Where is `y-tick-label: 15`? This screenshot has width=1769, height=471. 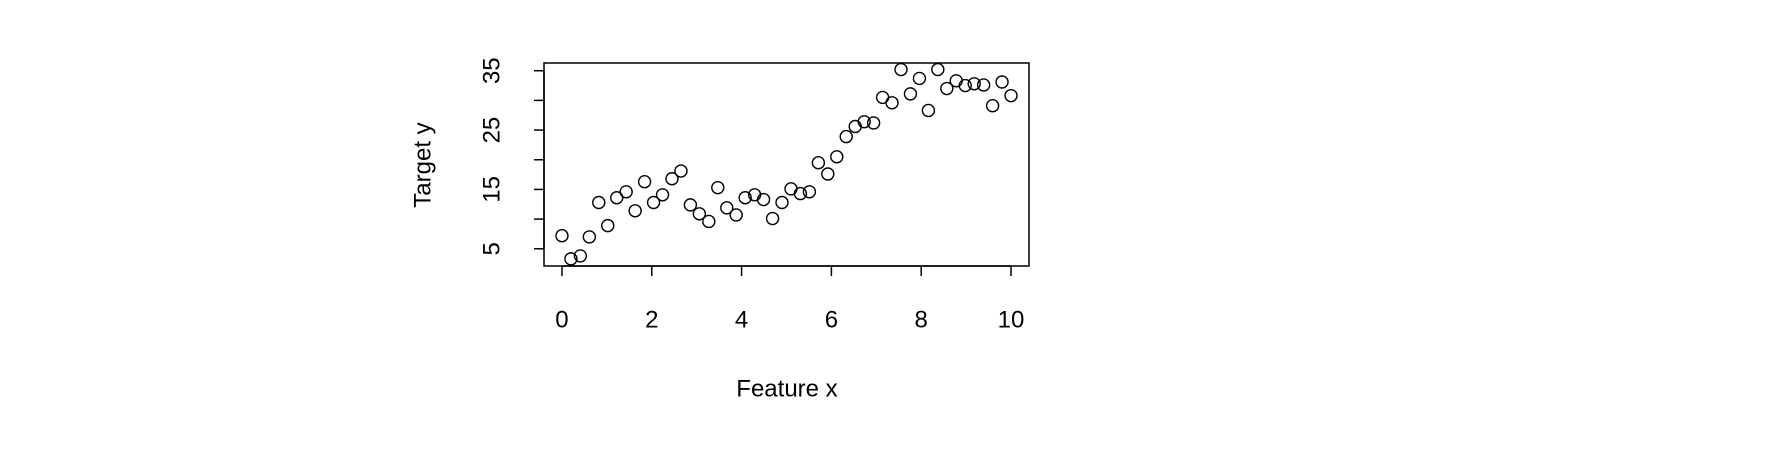
y-tick-label: 15 is located at coordinates (491, 189).